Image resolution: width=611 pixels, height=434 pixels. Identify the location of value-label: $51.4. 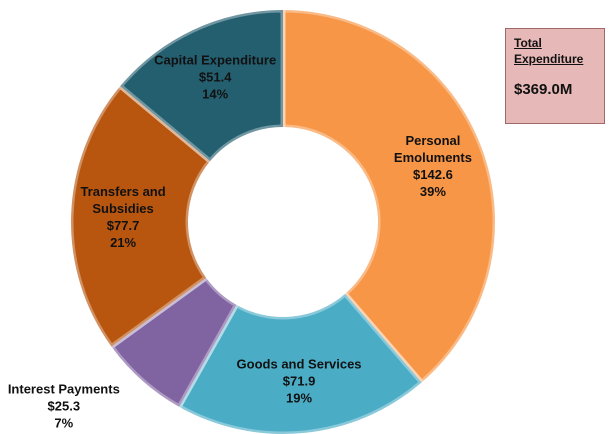
(215, 77).